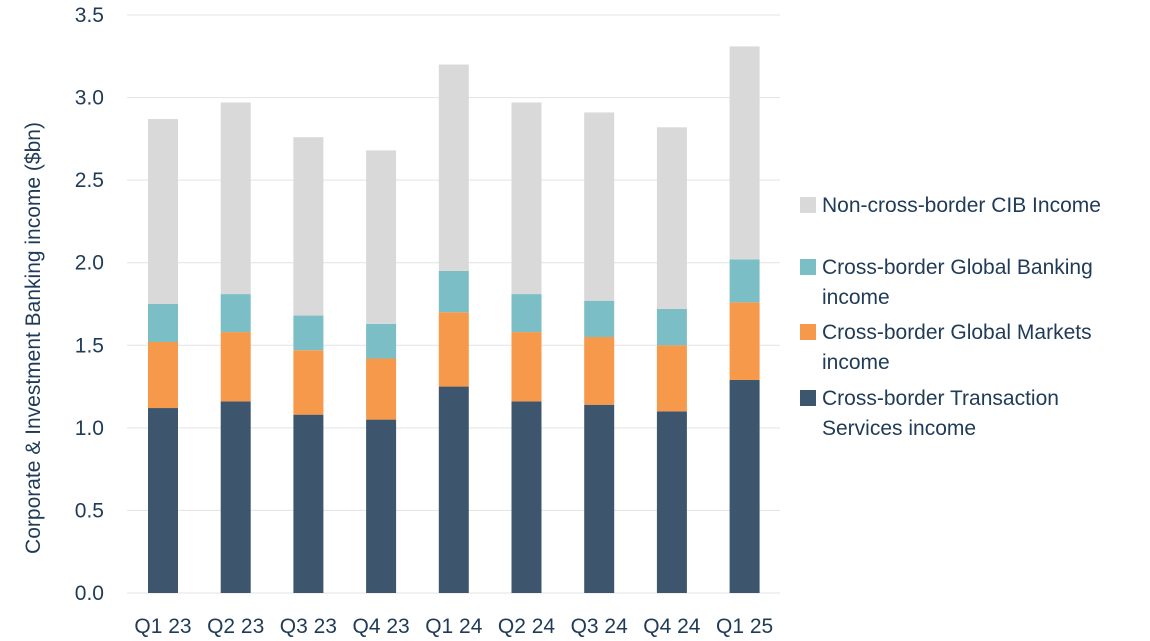 This screenshot has width=1150, height=641. I want to click on y-tick-label: 2.5, so click(89, 180).